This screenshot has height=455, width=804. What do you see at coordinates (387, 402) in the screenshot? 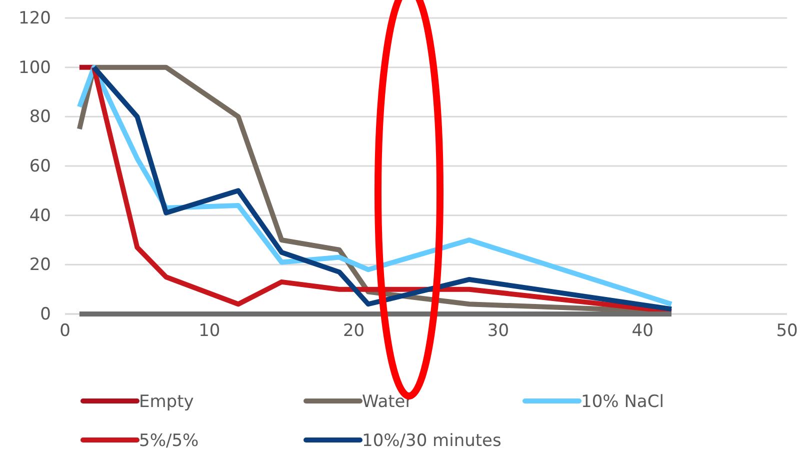
I see `legend-label: Water` at bounding box center [387, 402].